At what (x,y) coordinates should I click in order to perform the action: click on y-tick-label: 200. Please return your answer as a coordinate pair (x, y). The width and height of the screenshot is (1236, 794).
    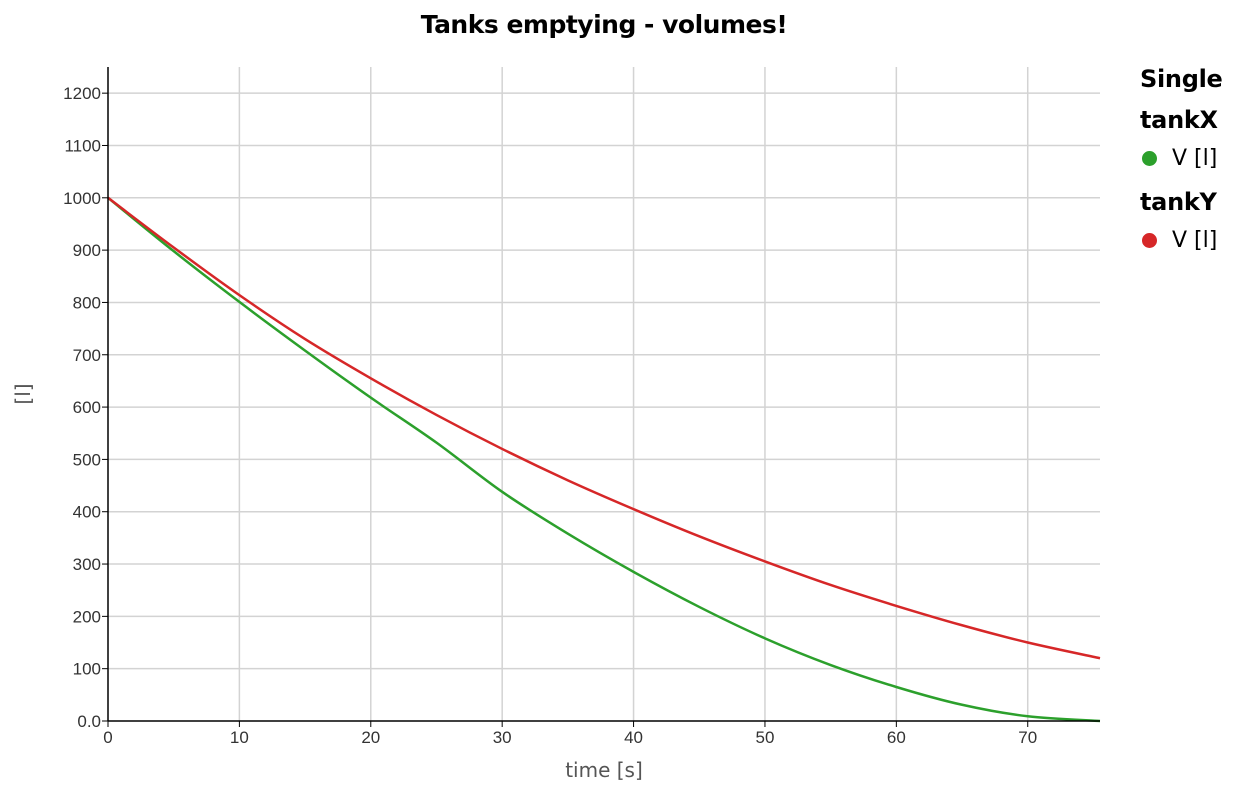
    Looking at the image, I should click on (87, 616).